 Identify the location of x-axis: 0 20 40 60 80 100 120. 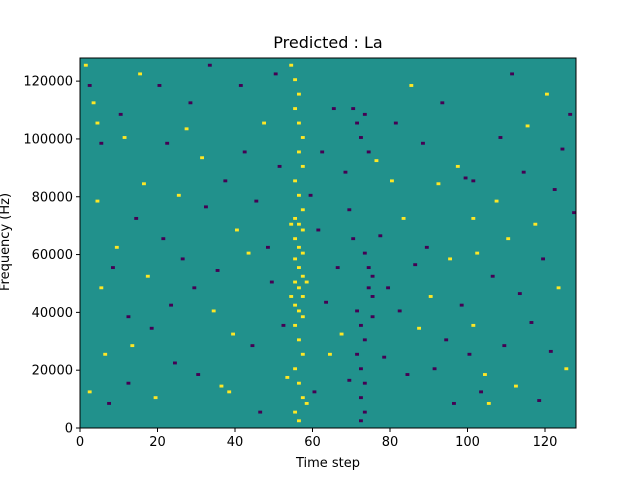
(317, 439).